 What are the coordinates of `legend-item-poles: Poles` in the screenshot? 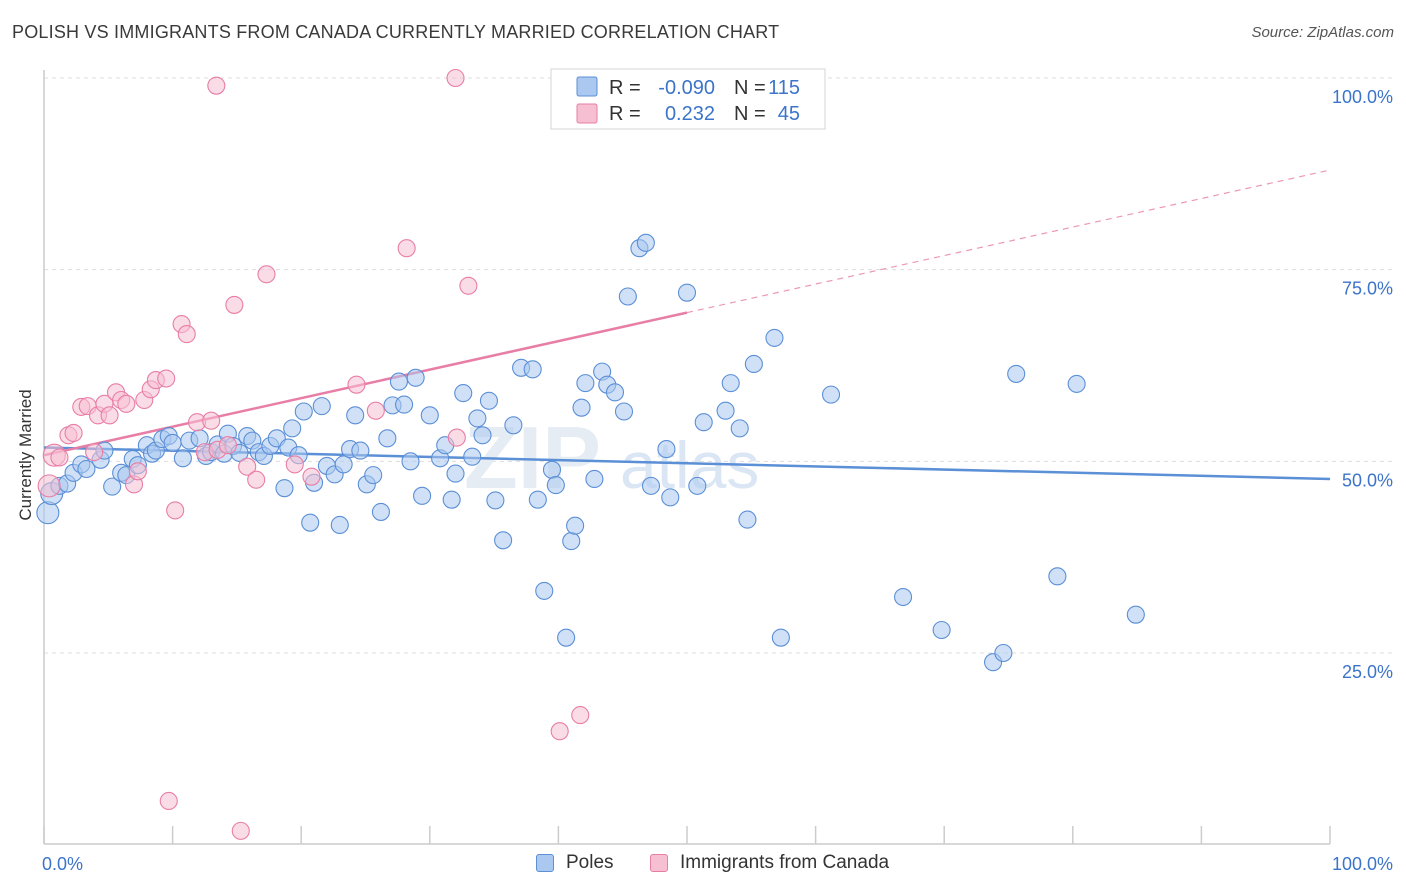 It's located at (575, 863).